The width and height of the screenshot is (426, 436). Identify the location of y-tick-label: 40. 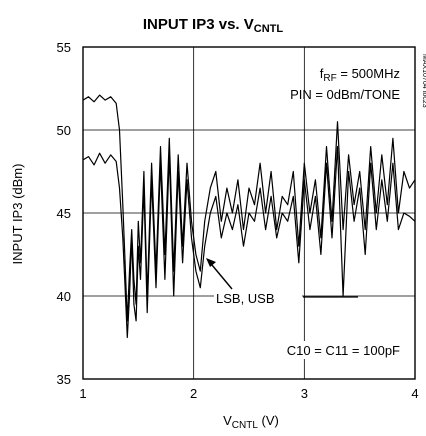
(64, 296).